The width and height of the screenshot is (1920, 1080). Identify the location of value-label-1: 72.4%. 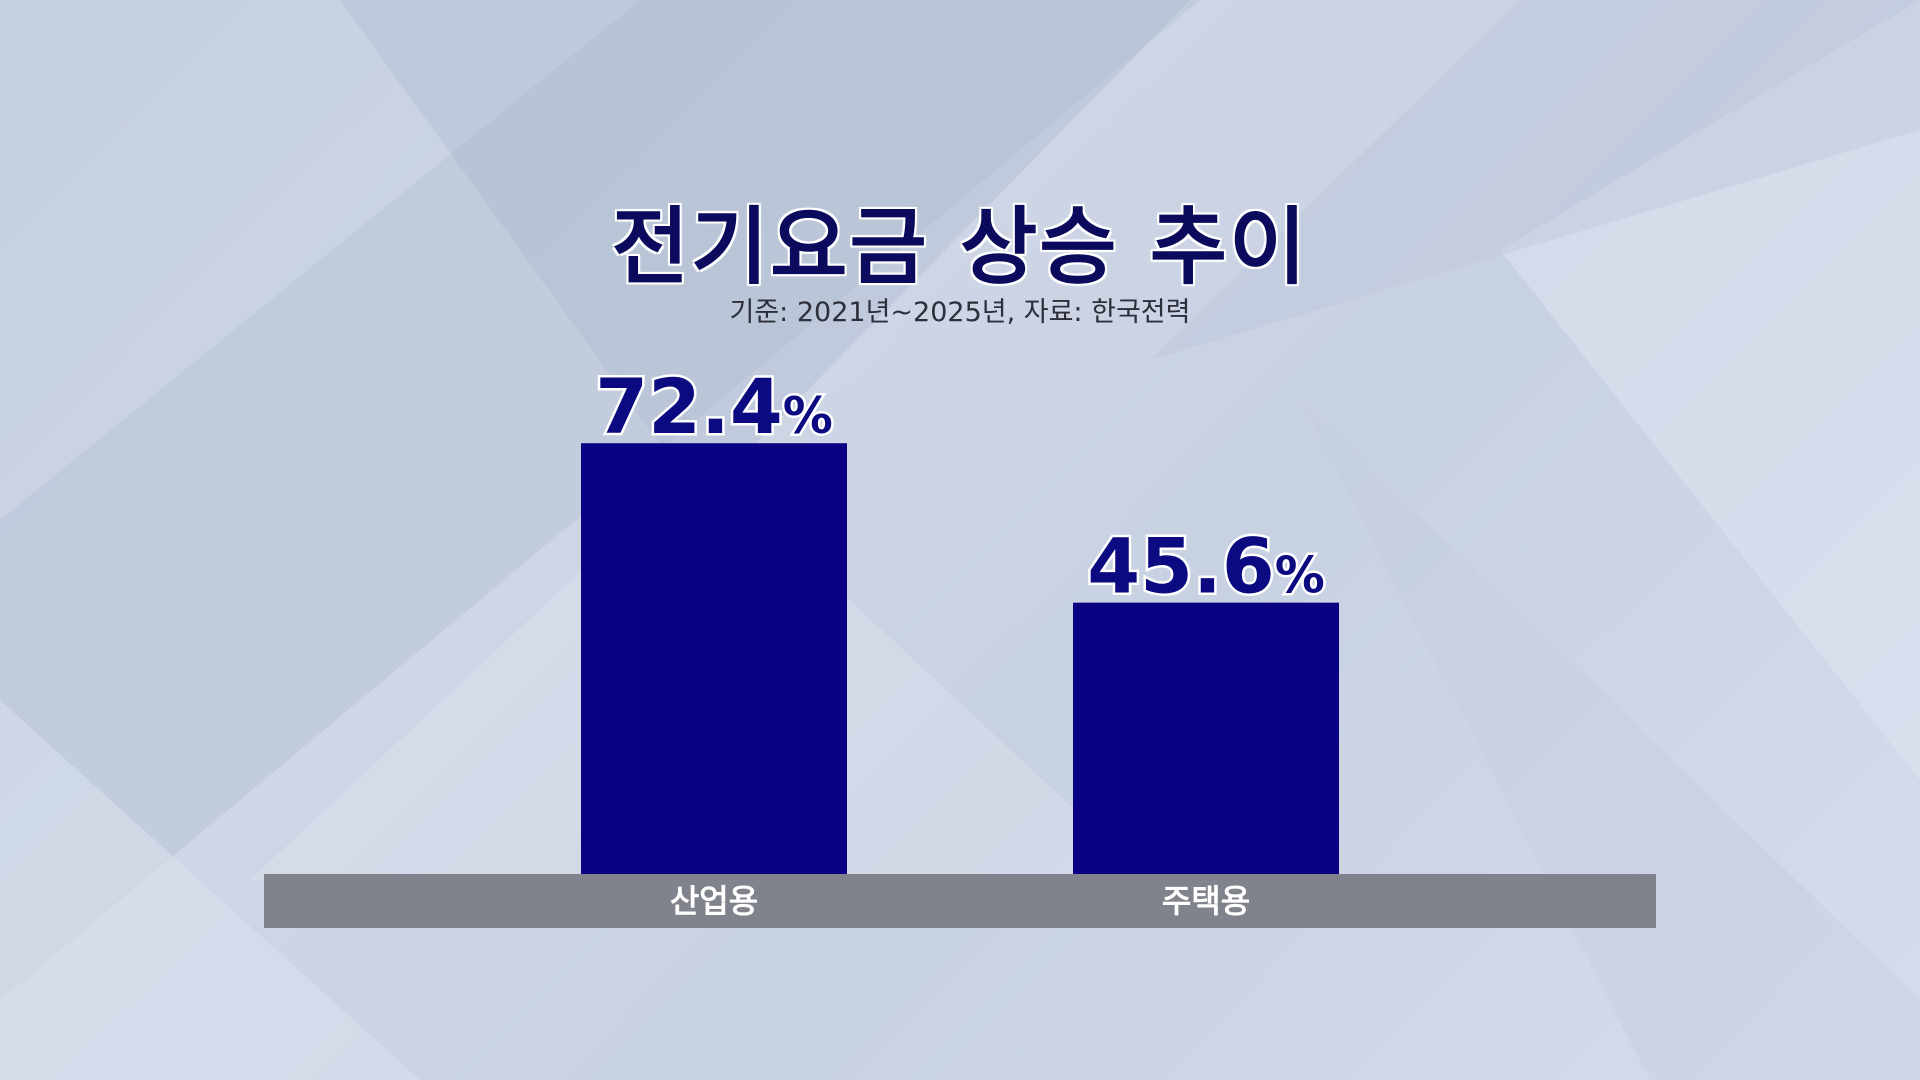
(714, 406).